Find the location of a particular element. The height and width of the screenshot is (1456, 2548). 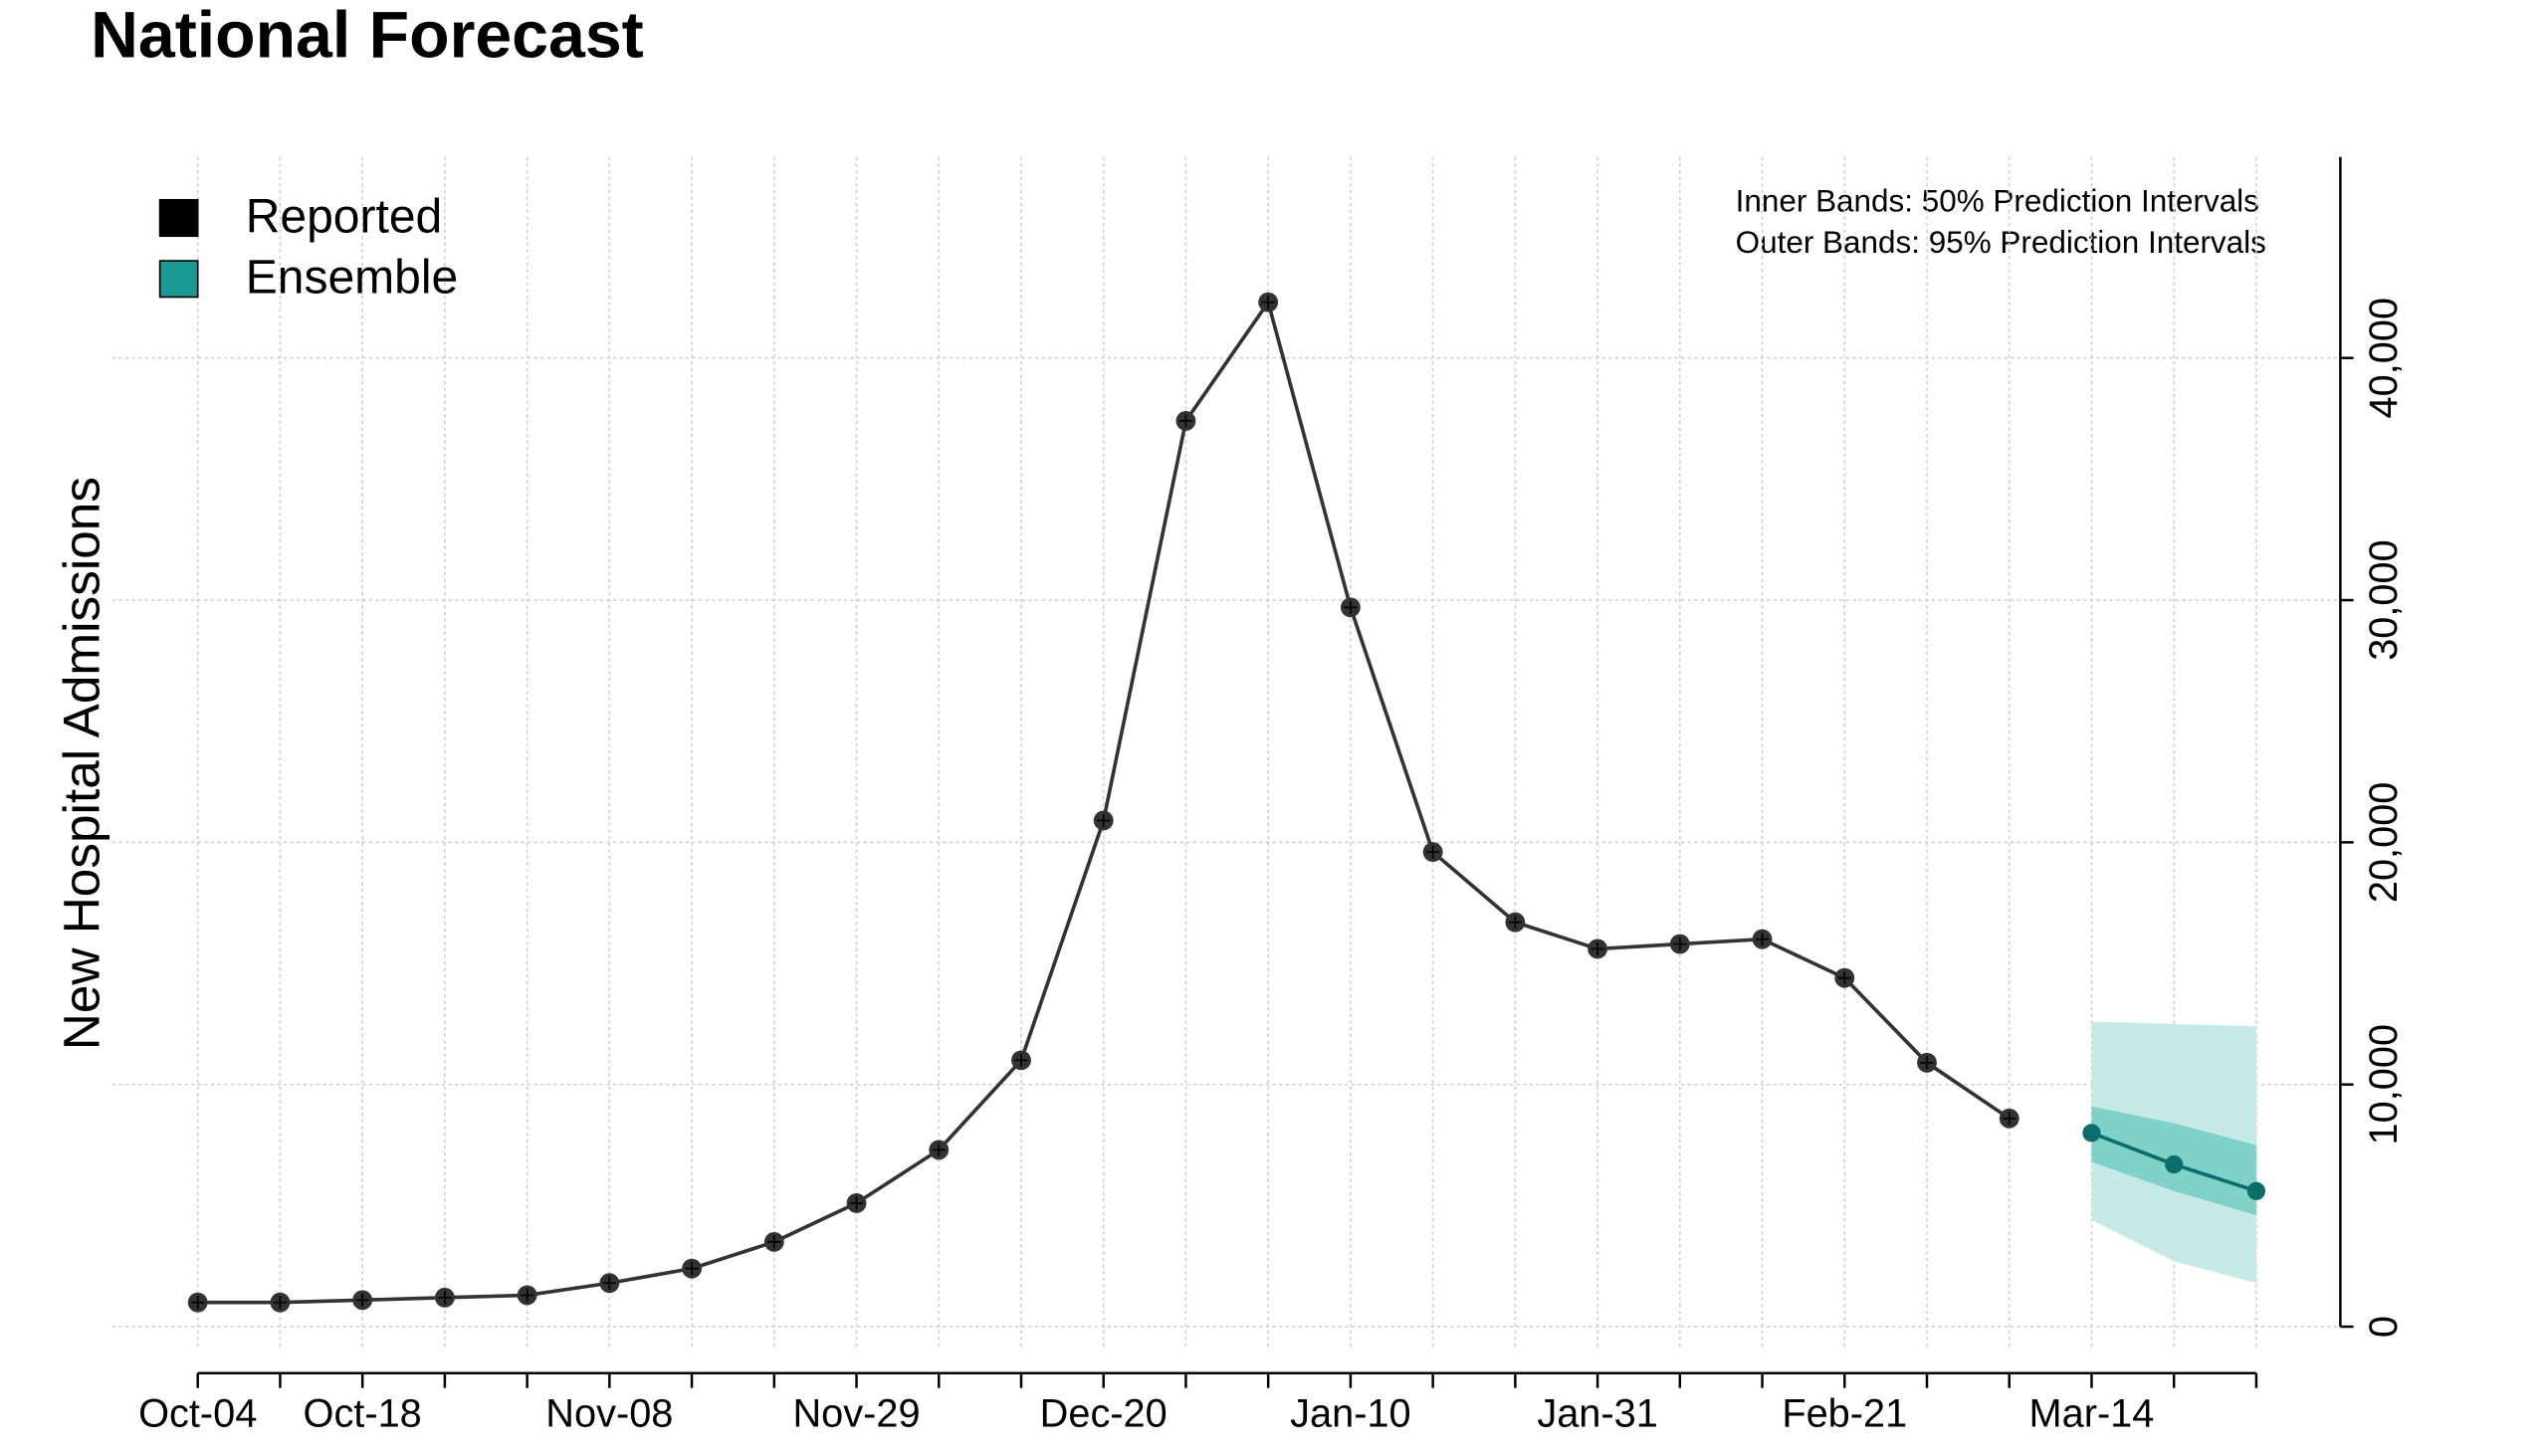

annotation: Outer Bands: 95% Prediction Intervals is located at coordinates (2001, 242).